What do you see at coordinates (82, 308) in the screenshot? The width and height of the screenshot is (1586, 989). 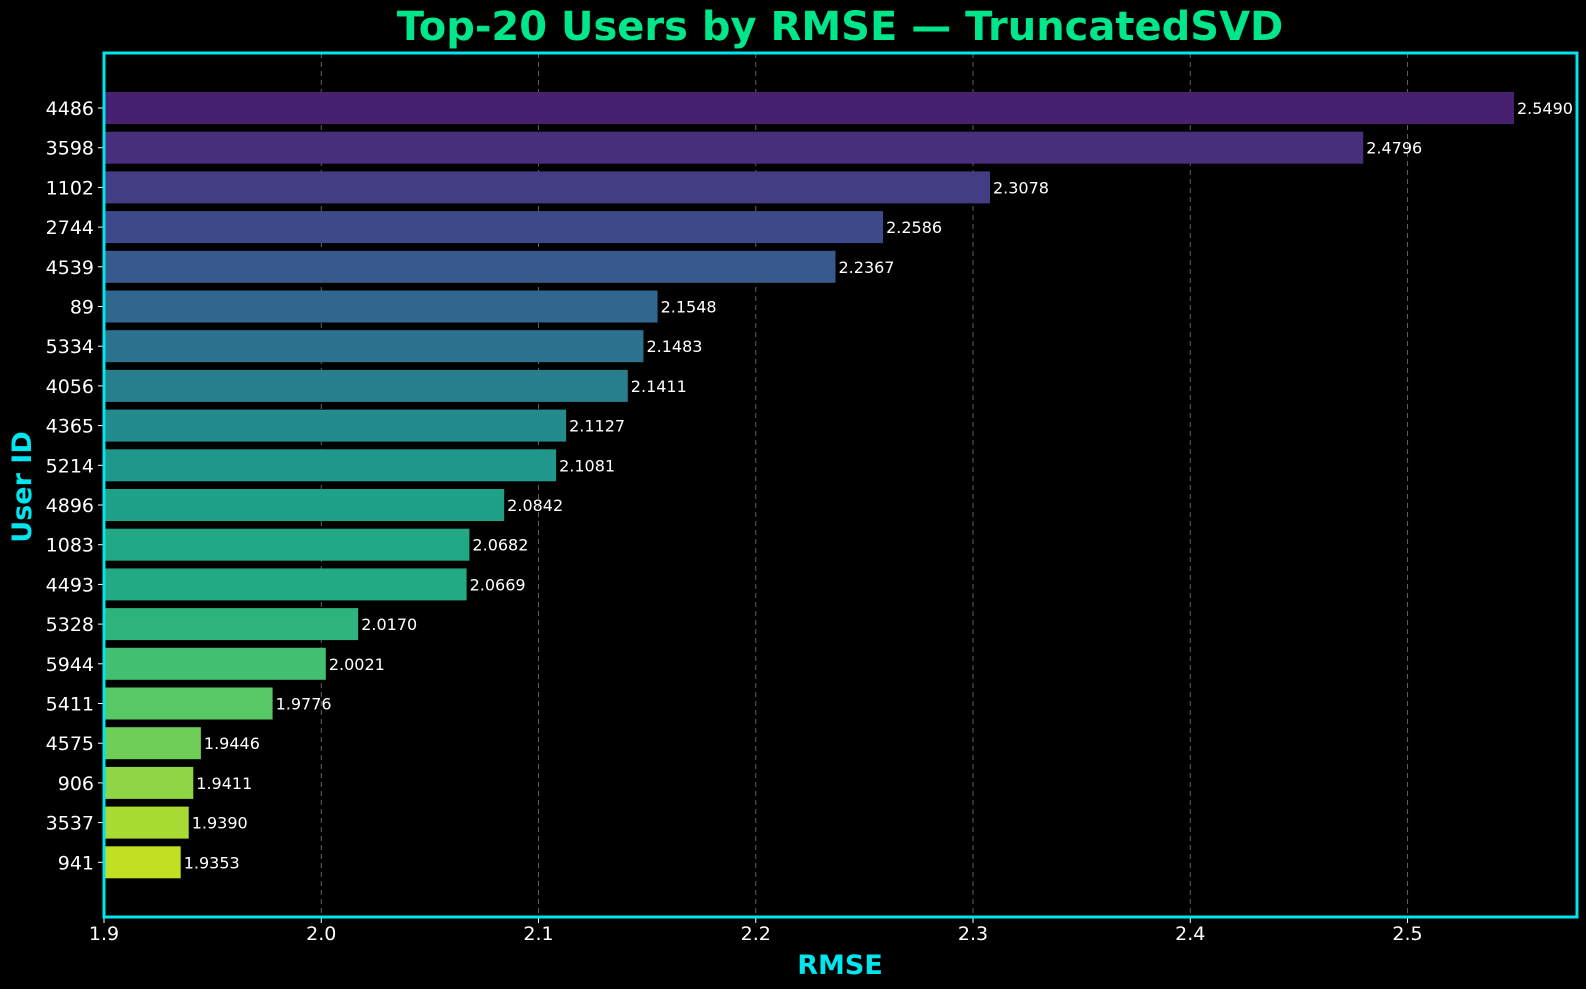 I see `y-tick-label: 89` at bounding box center [82, 308].